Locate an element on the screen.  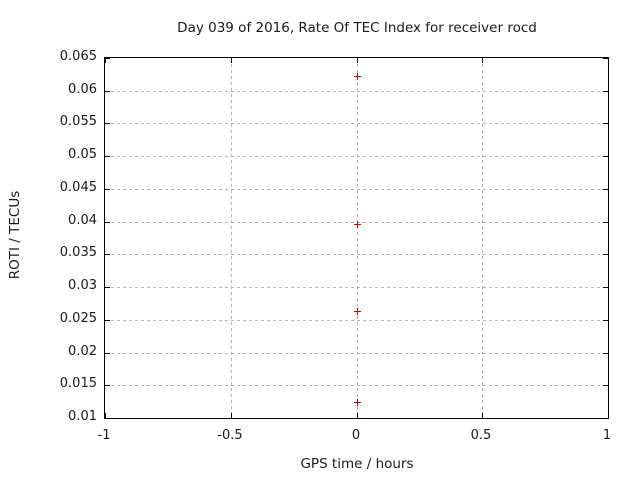
y-tick-label: 0.025 is located at coordinates (78, 318).